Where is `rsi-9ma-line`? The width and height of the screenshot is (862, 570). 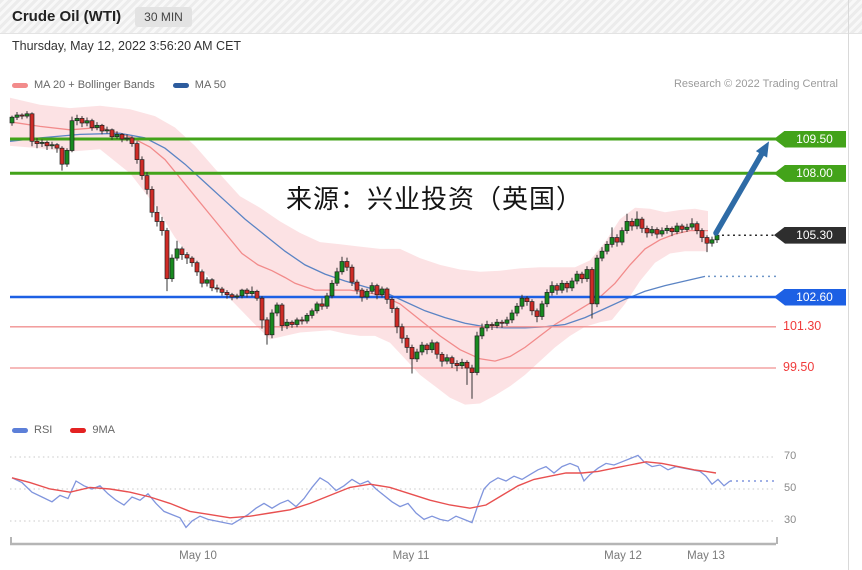 rsi-9ma-line is located at coordinates (364, 490).